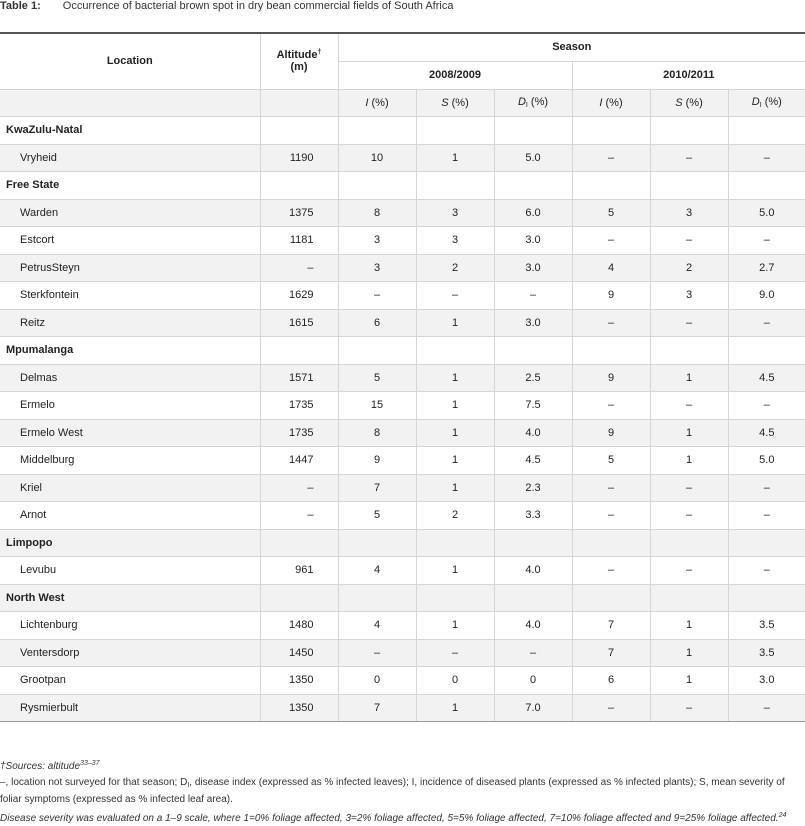 The image size is (805, 826). I want to click on header-cell: Season, so click(571, 47).